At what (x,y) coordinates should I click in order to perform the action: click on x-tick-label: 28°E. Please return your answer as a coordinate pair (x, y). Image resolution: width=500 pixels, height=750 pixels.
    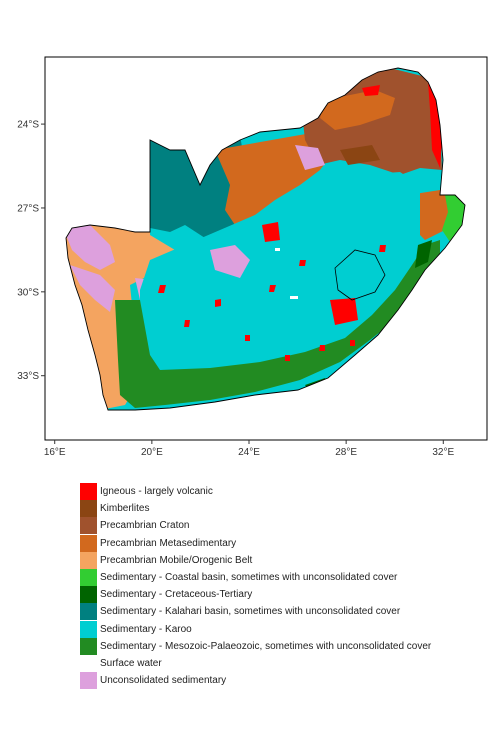
    Looking at the image, I should click on (346, 452).